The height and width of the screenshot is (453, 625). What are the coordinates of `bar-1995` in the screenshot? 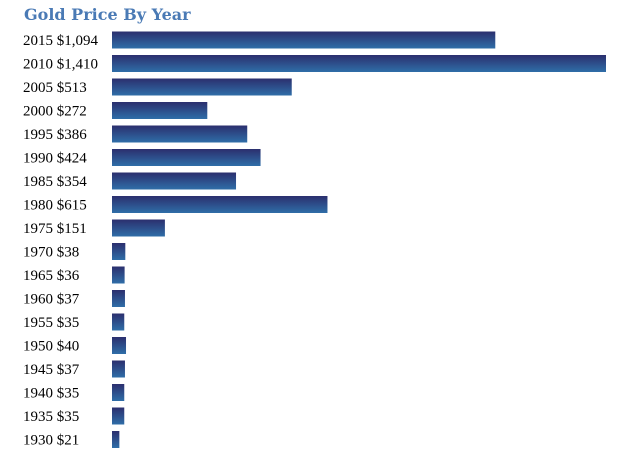 It's located at (180, 134).